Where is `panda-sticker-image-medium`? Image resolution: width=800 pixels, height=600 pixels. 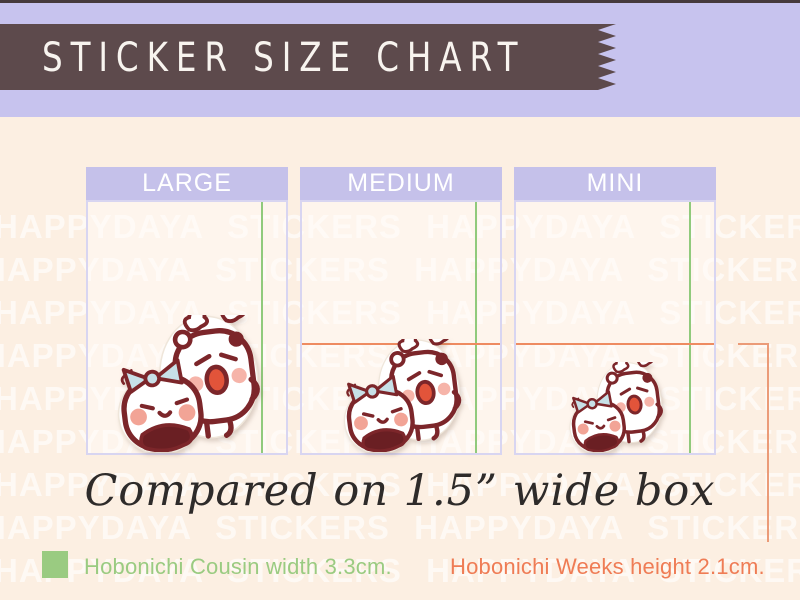 panda-sticker-image-medium is located at coordinates (401, 395).